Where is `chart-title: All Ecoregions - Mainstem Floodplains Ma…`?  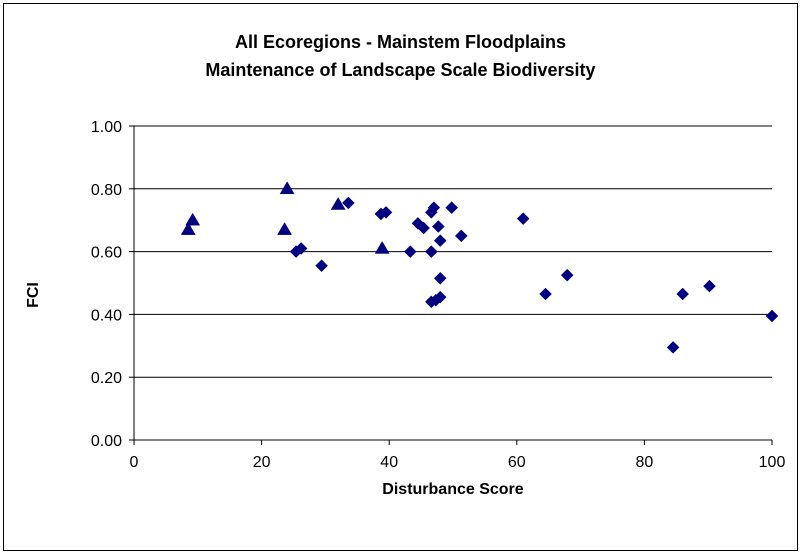 chart-title: All Ecoregions - Mainstem Floodplains Ma… is located at coordinates (400, 56).